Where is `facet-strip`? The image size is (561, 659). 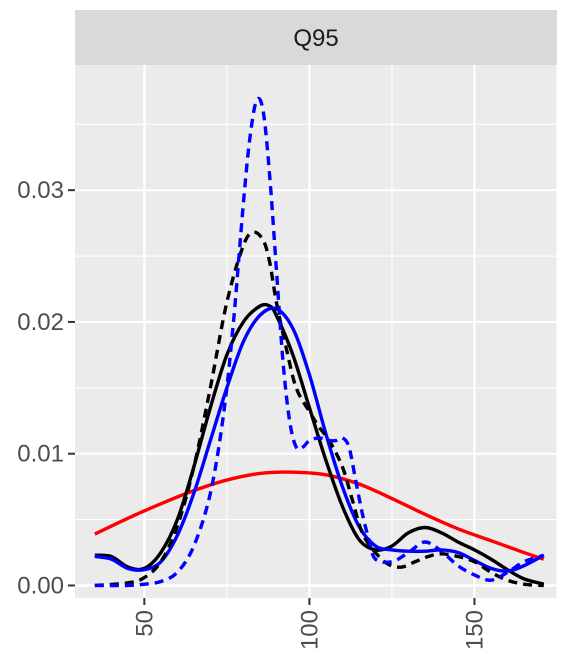
facet-strip is located at coordinates (316, 37).